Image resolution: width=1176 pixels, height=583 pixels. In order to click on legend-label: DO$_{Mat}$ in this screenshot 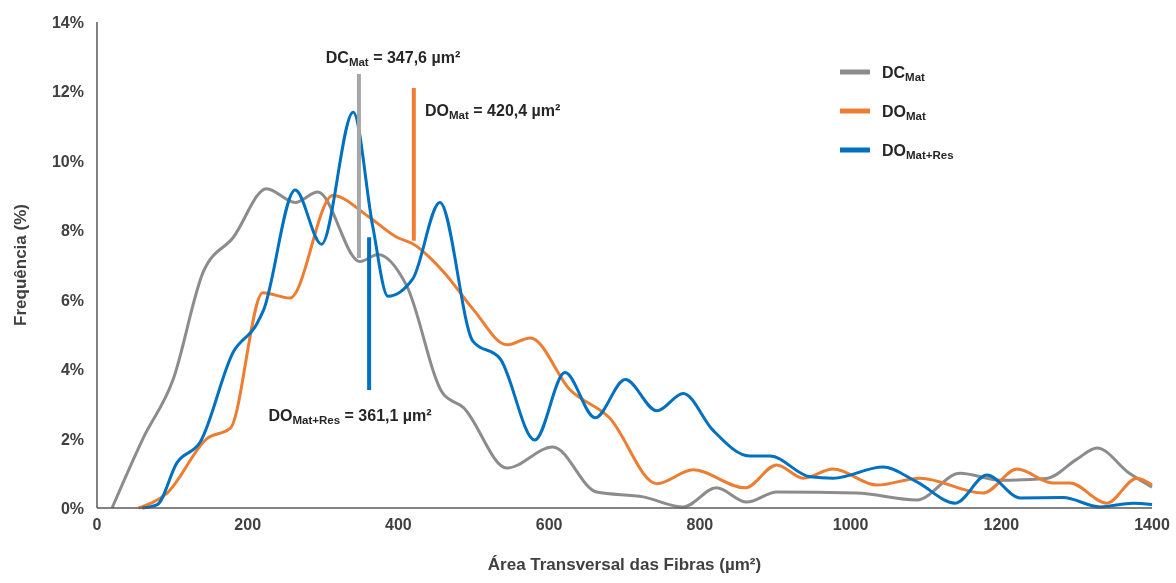, I will do `click(904, 112)`.